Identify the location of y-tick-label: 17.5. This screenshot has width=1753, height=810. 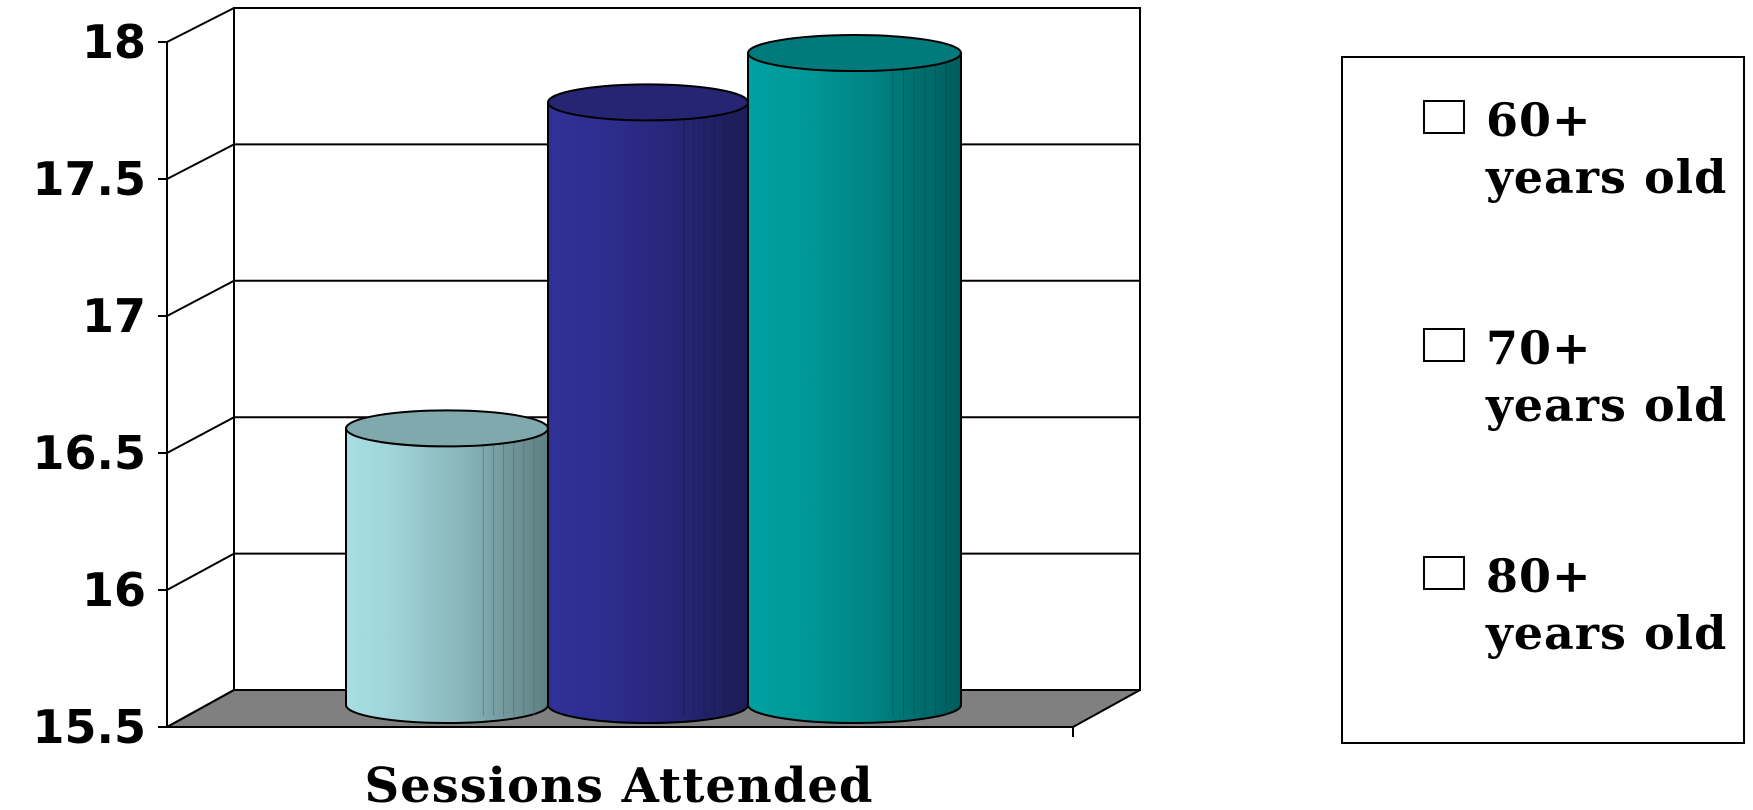
(90, 179).